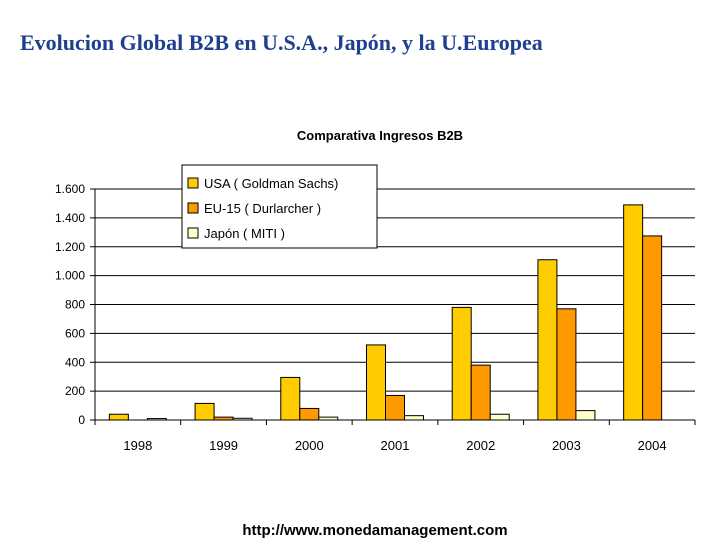  I want to click on y-tick-label: 400, so click(75, 362).